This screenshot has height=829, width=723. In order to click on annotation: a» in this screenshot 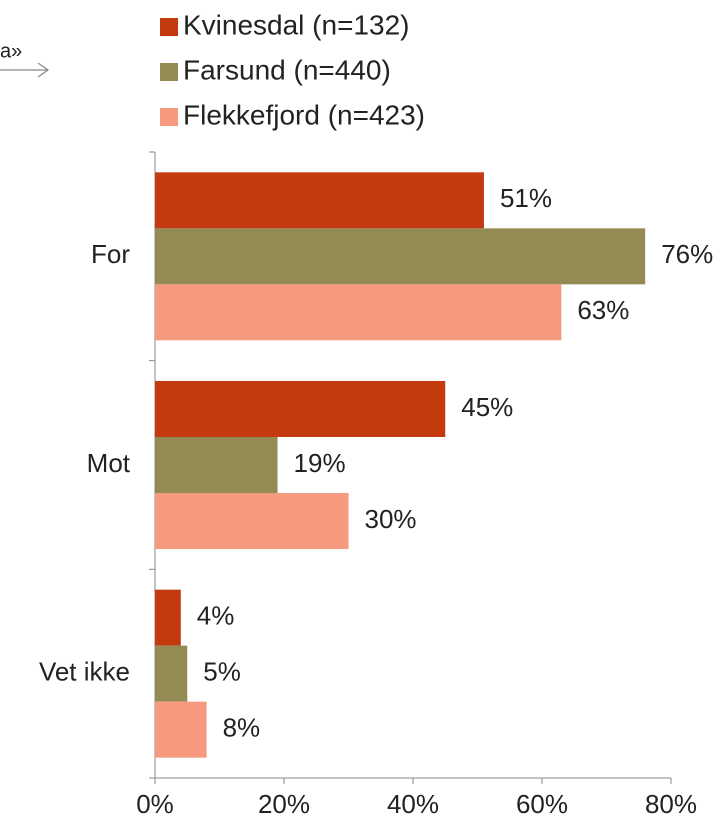, I will do `click(11, 51)`.